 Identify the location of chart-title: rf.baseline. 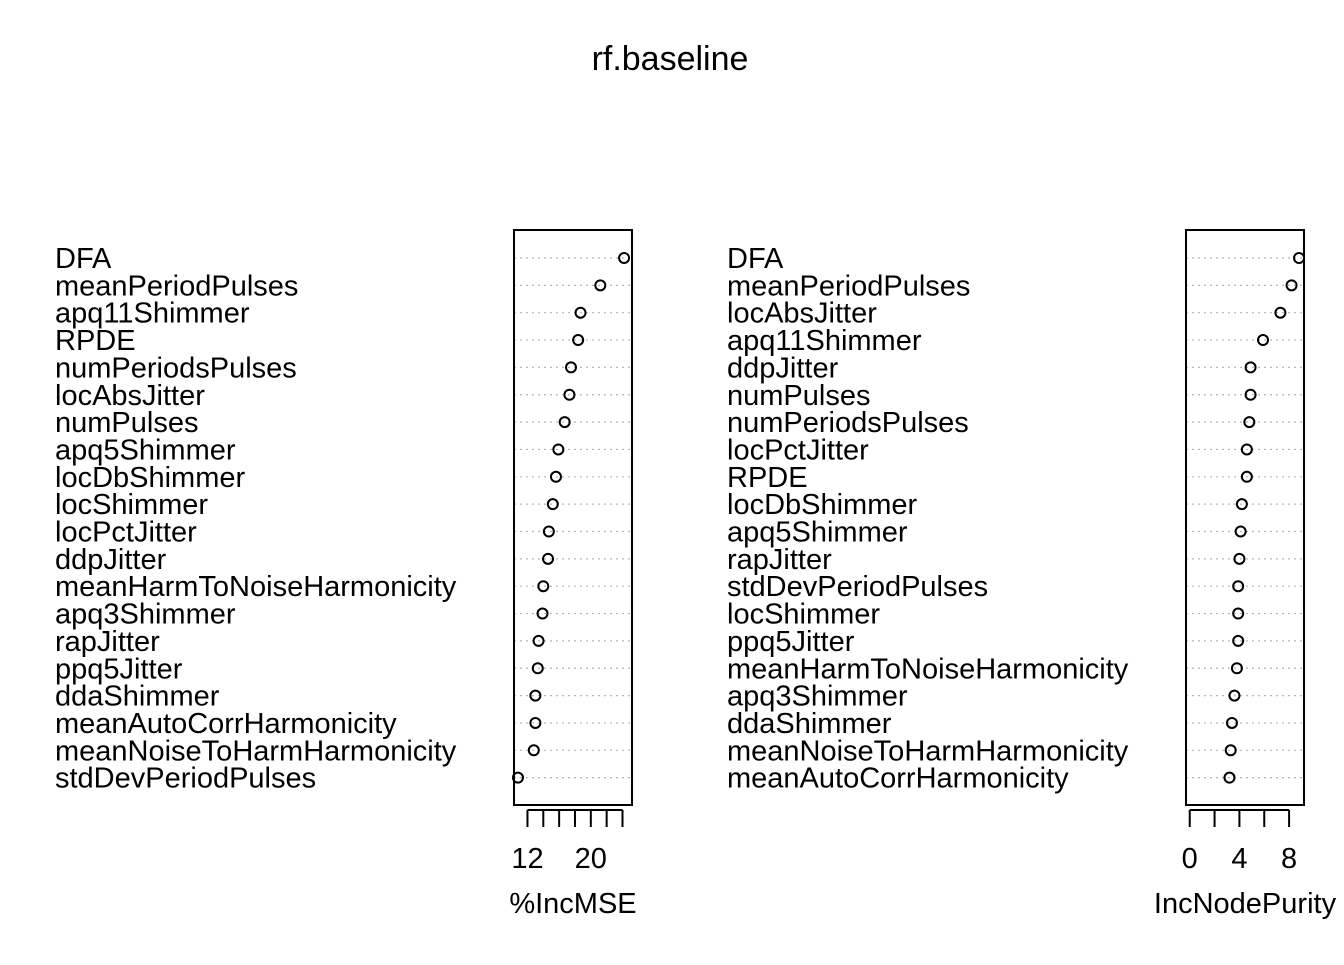
(670, 59).